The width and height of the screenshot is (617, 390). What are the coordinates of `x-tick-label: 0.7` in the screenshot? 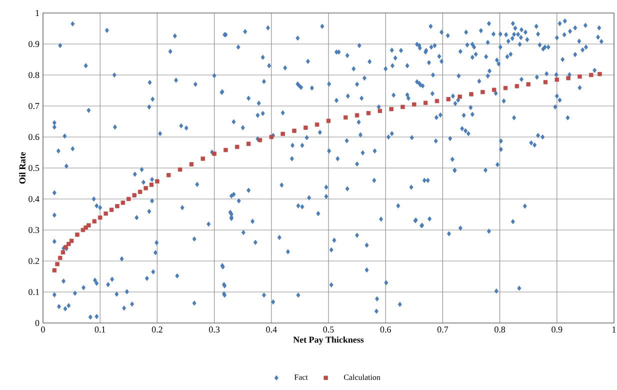 It's located at (442, 329).